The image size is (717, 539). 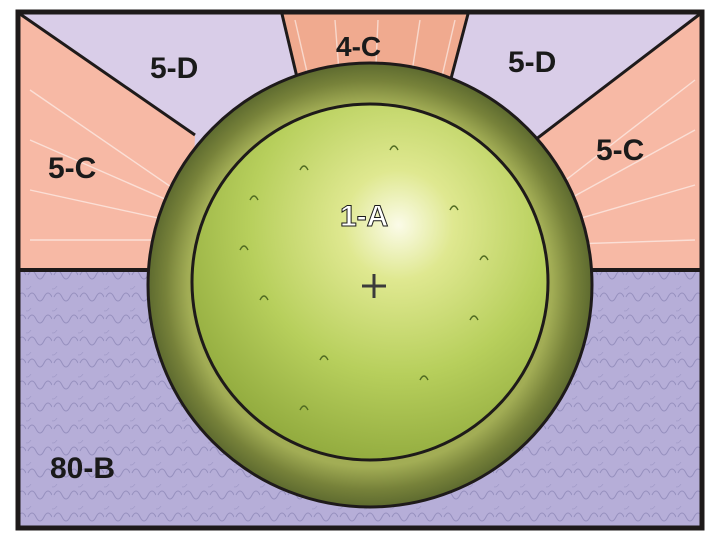 I want to click on label-5-d-left: 5-D, so click(x=174, y=68).